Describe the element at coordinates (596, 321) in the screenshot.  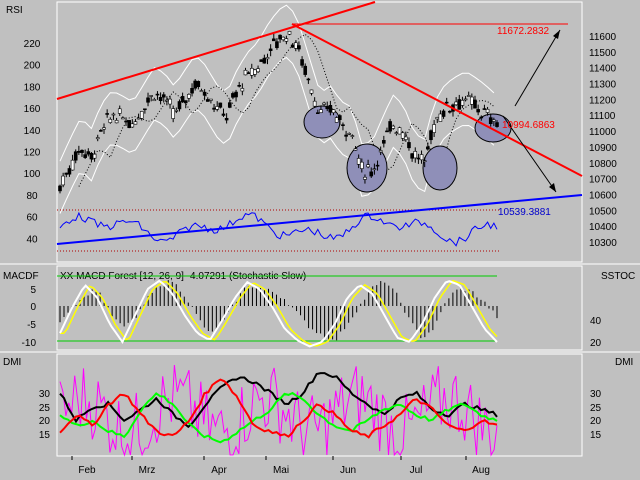
I see `stoch-tick-label: 40` at that location.